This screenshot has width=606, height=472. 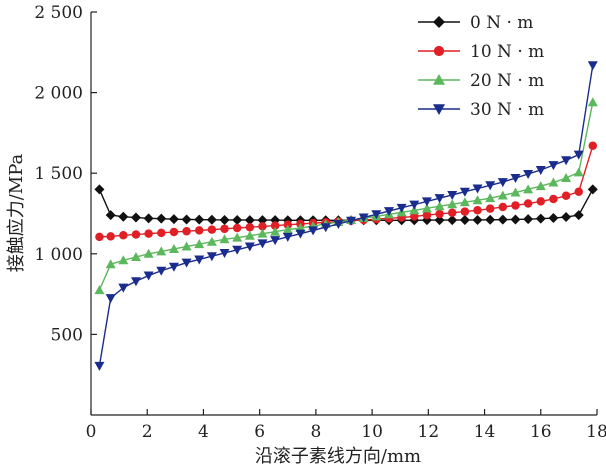 What do you see at coordinates (315, 432) in the screenshot?
I see `x-tick-label: 8` at bounding box center [315, 432].